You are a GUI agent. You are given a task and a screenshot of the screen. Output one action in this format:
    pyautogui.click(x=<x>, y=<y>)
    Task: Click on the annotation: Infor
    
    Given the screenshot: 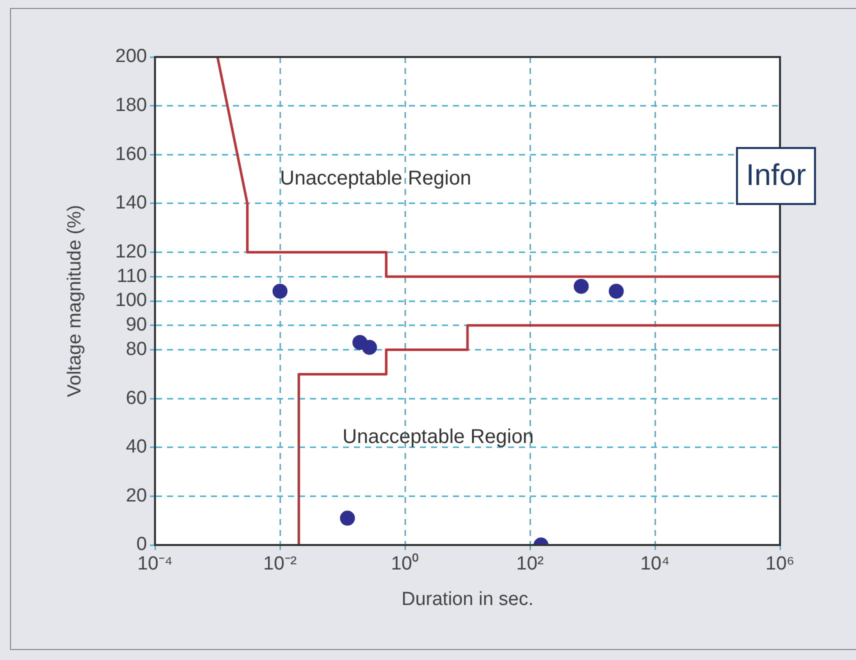 What is the action you would take?
    pyautogui.click(x=776, y=176)
    